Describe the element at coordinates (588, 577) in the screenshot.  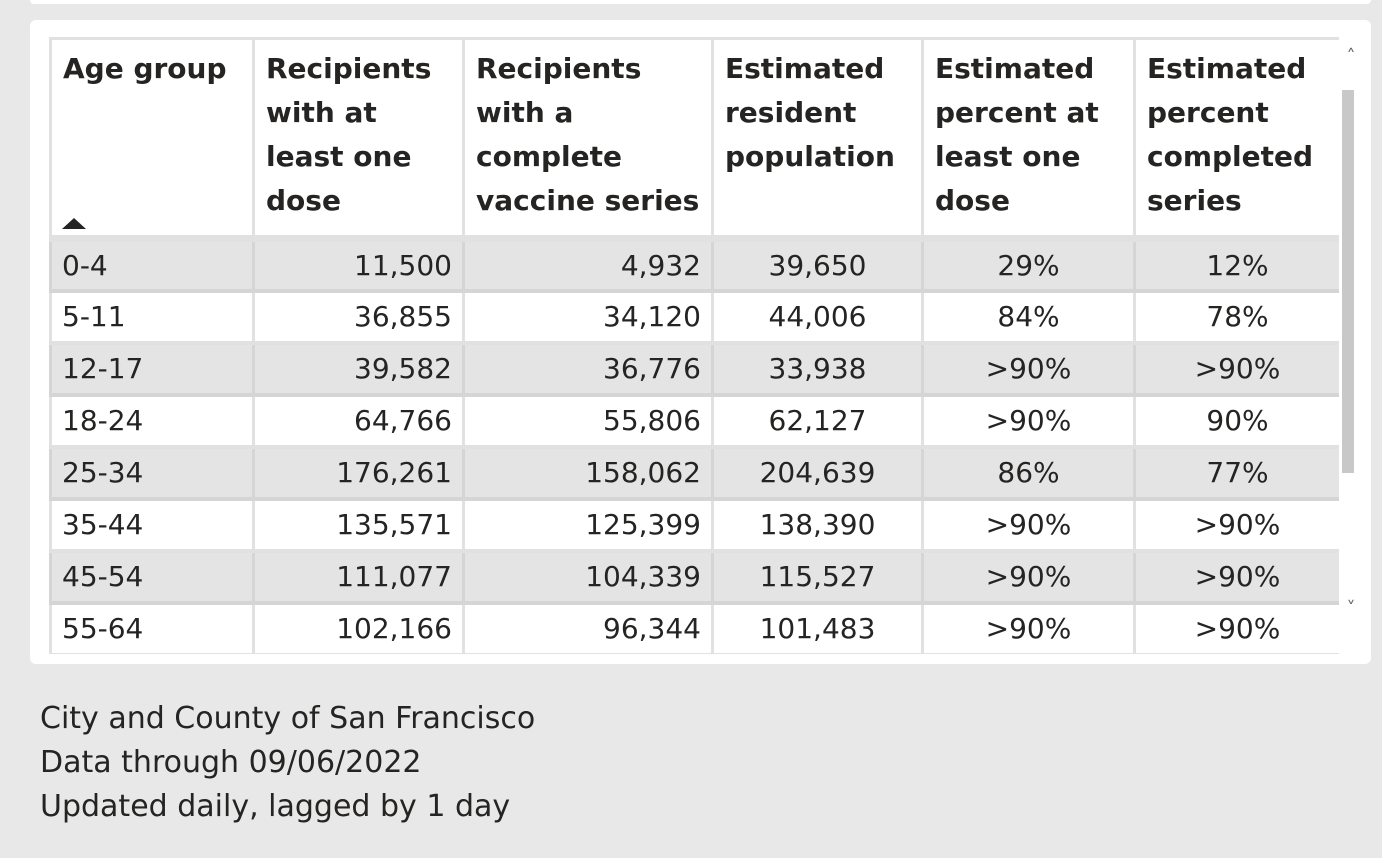
I see `complete-series-cell: 104,339` at that location.